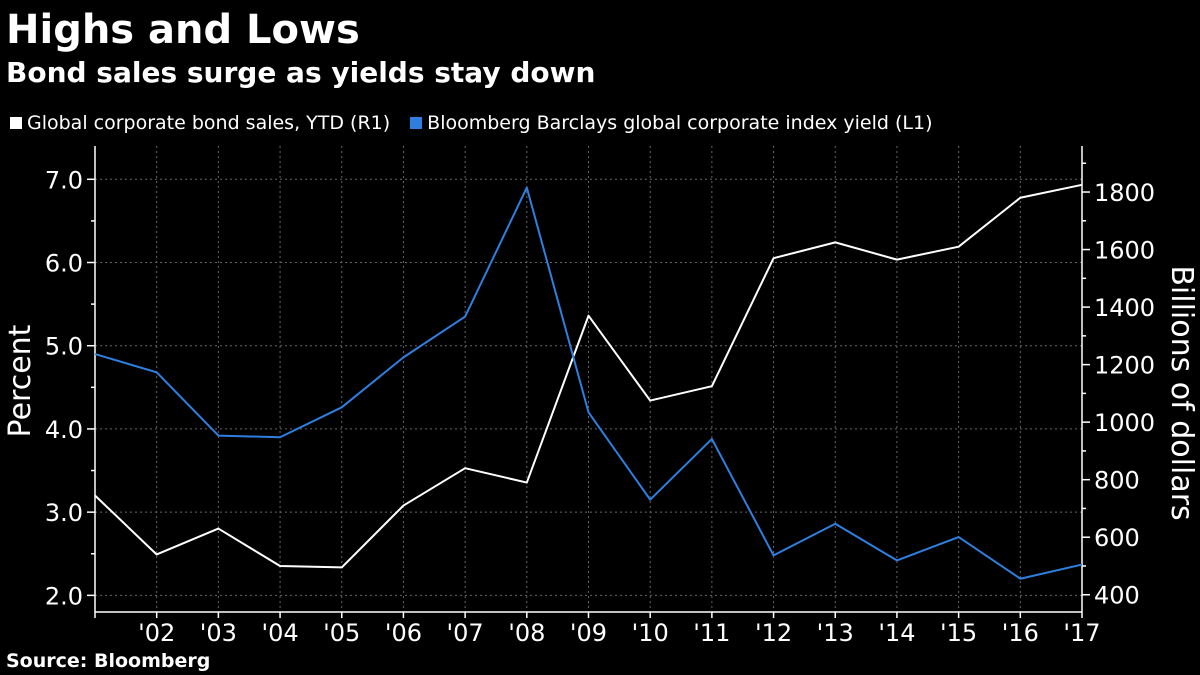 Image resolution: width=1200 pixels, height=675 pixels. I want to click on y-right-tick-label: 800, so click(1117, 481).